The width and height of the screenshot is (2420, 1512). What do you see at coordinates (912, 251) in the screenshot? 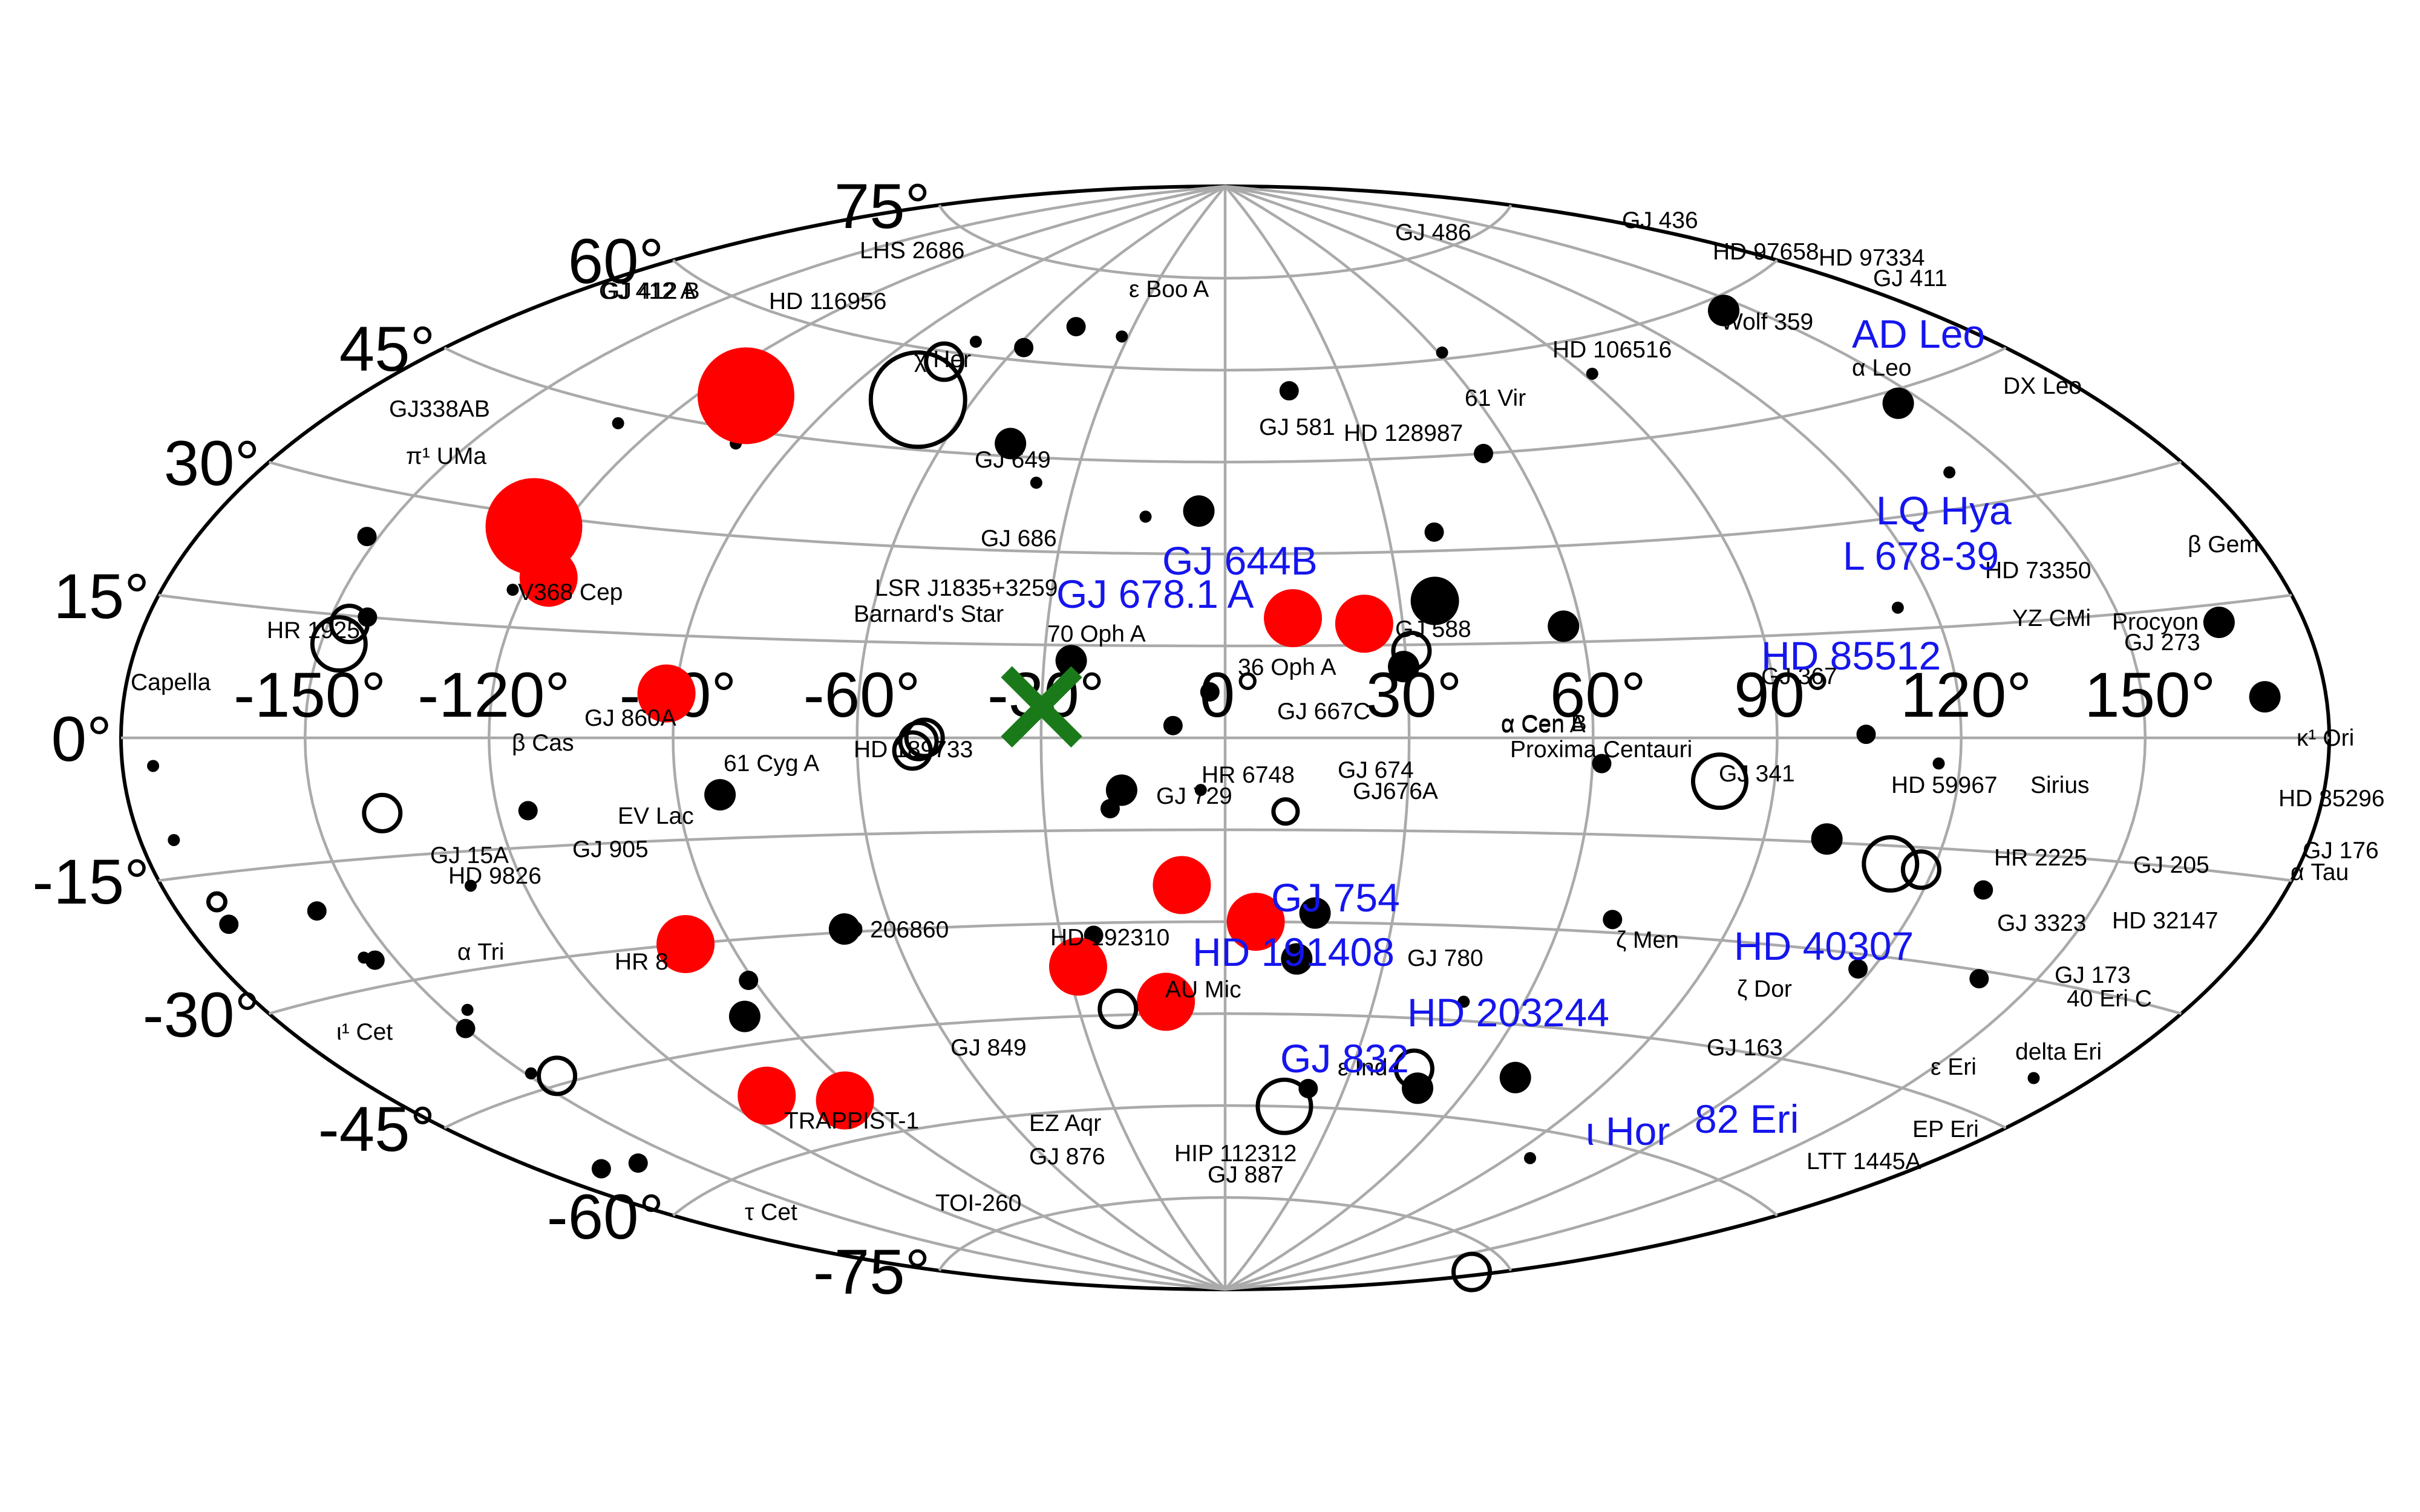
I see `star-label: LHS 2686` at bounding box center [912, 251].